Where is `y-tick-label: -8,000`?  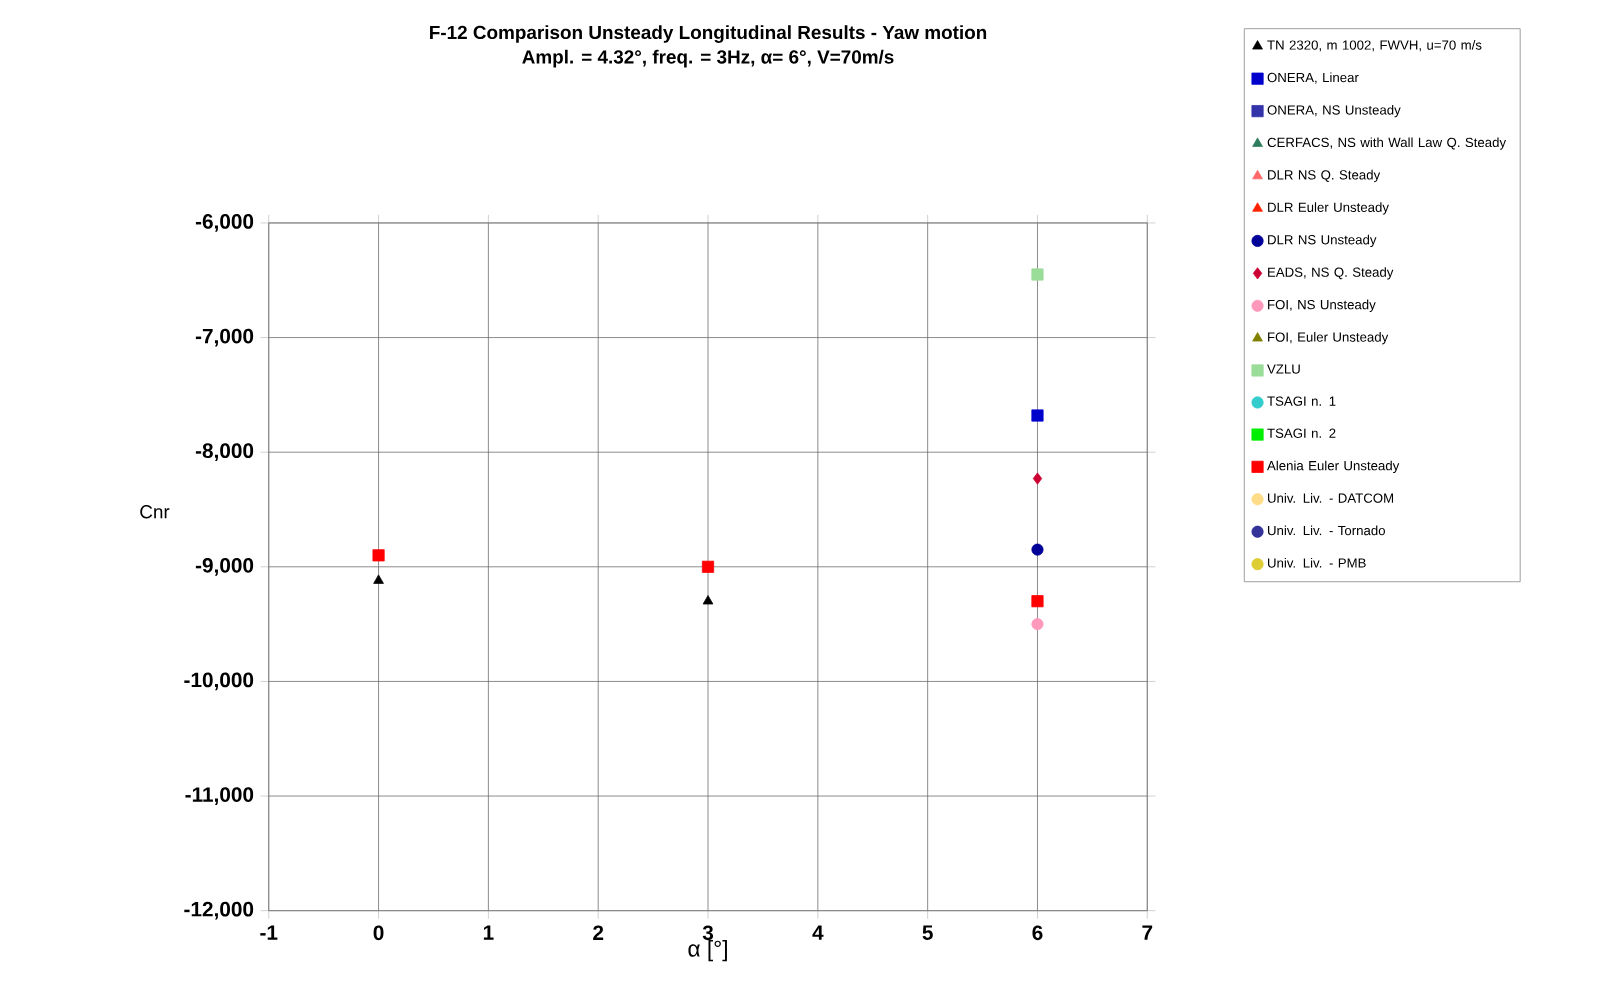 y-tick-label: -8,000 is located at coordinates (224, 452).